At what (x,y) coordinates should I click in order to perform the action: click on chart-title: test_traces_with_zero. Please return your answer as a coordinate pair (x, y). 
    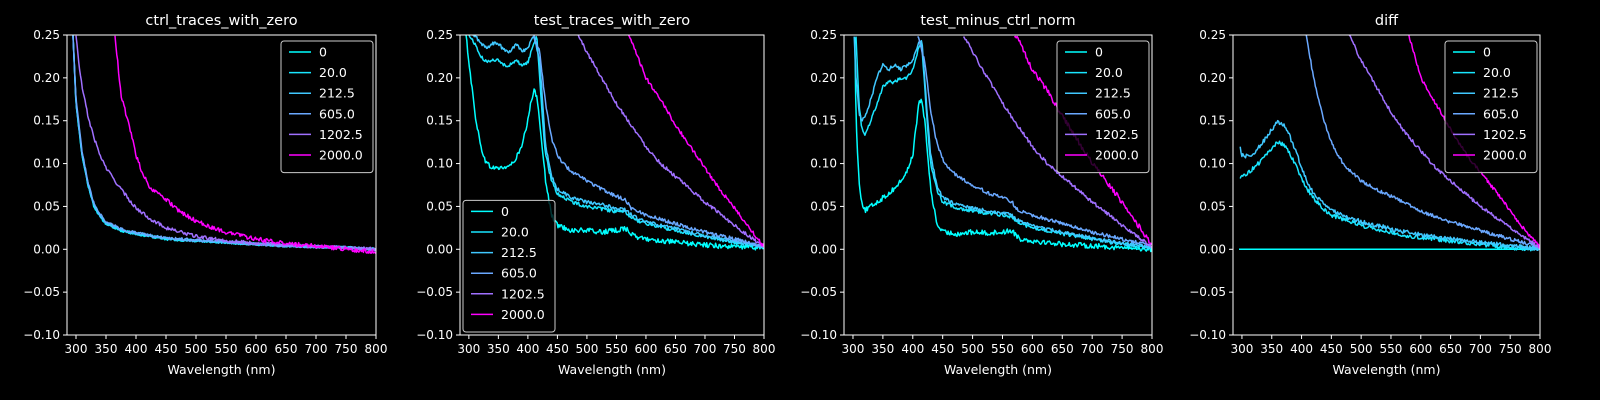
    Looking at the image, I should click on (612, 21).